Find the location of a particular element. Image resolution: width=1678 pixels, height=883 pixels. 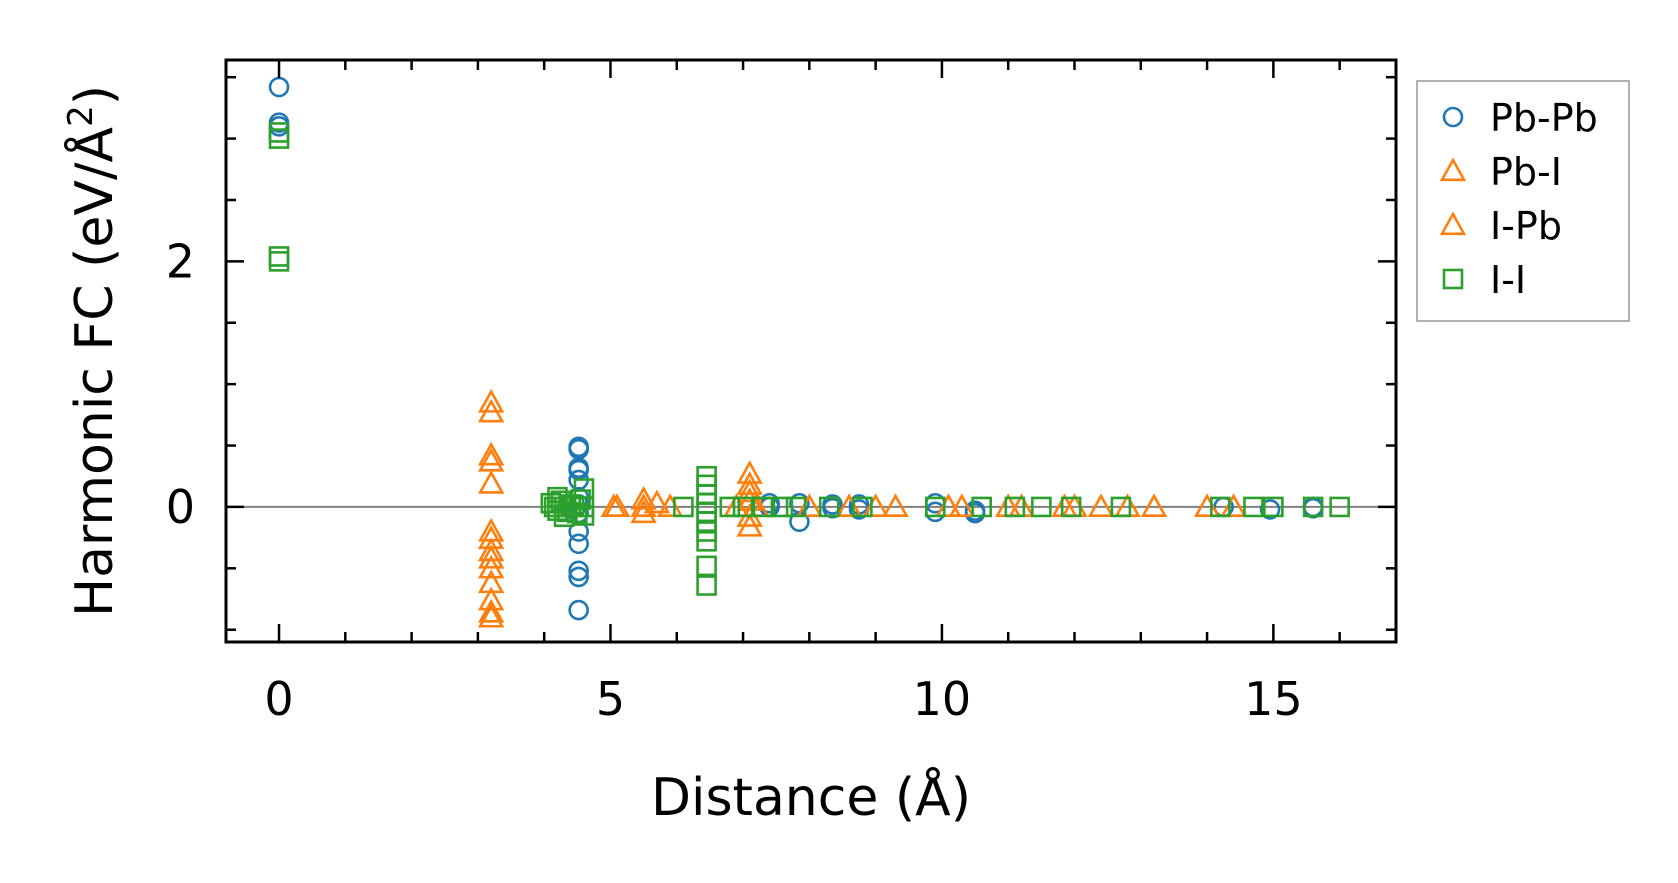

y-tick-labels: 02 is located at coordinates (180, 384).